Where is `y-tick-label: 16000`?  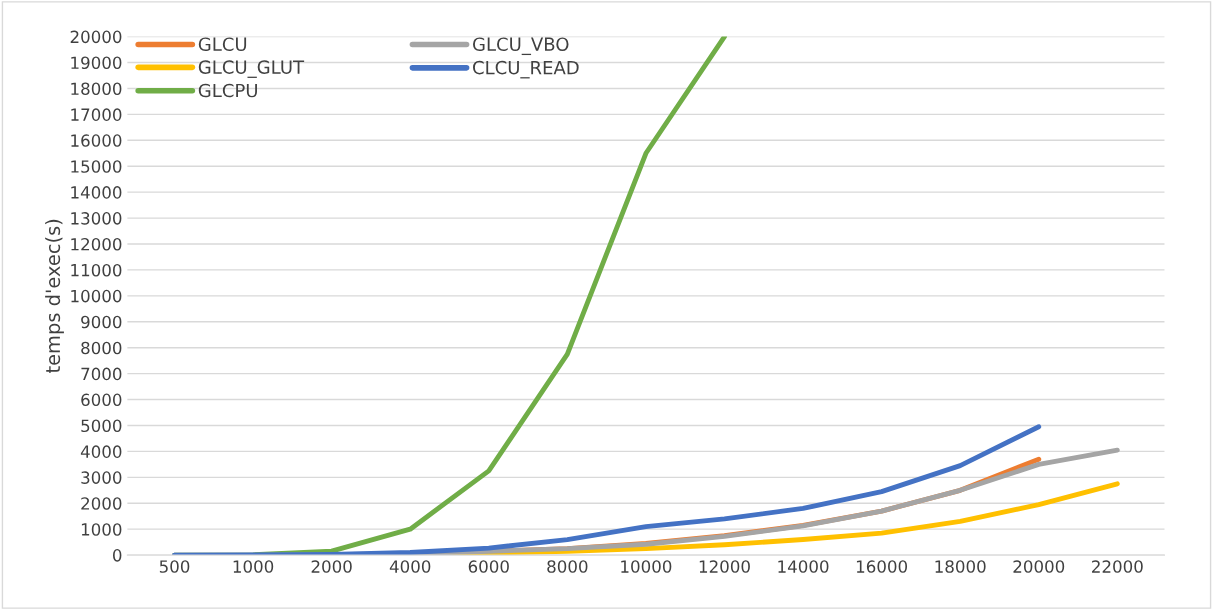
y-tick-label: 16000 is located at coordinates (96, 140).